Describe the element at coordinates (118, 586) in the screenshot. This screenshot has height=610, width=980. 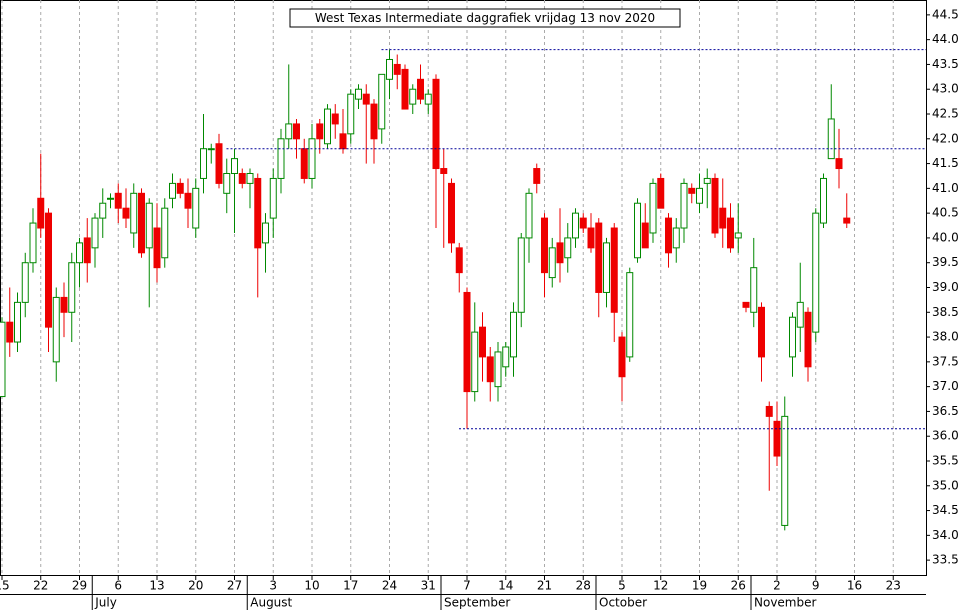
I see `x-tick-label: 6` at that location.